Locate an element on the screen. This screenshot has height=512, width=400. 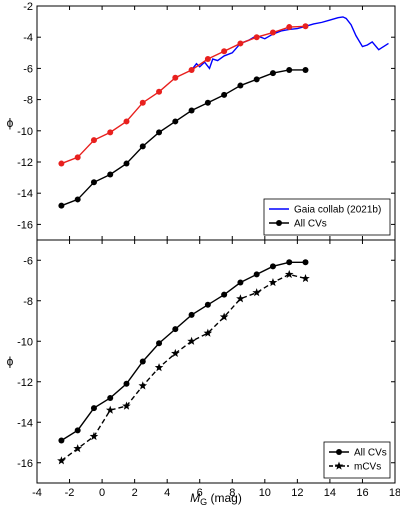
x-tick-label: 0 is located at coordinates (102, 493).